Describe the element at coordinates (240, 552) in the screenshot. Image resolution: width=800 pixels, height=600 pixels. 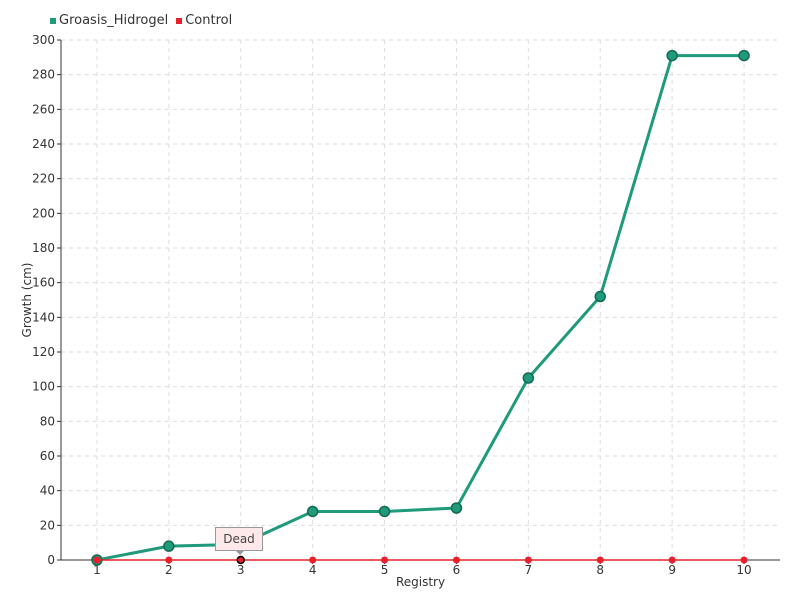
I see `tooltip-arrow` at that location.